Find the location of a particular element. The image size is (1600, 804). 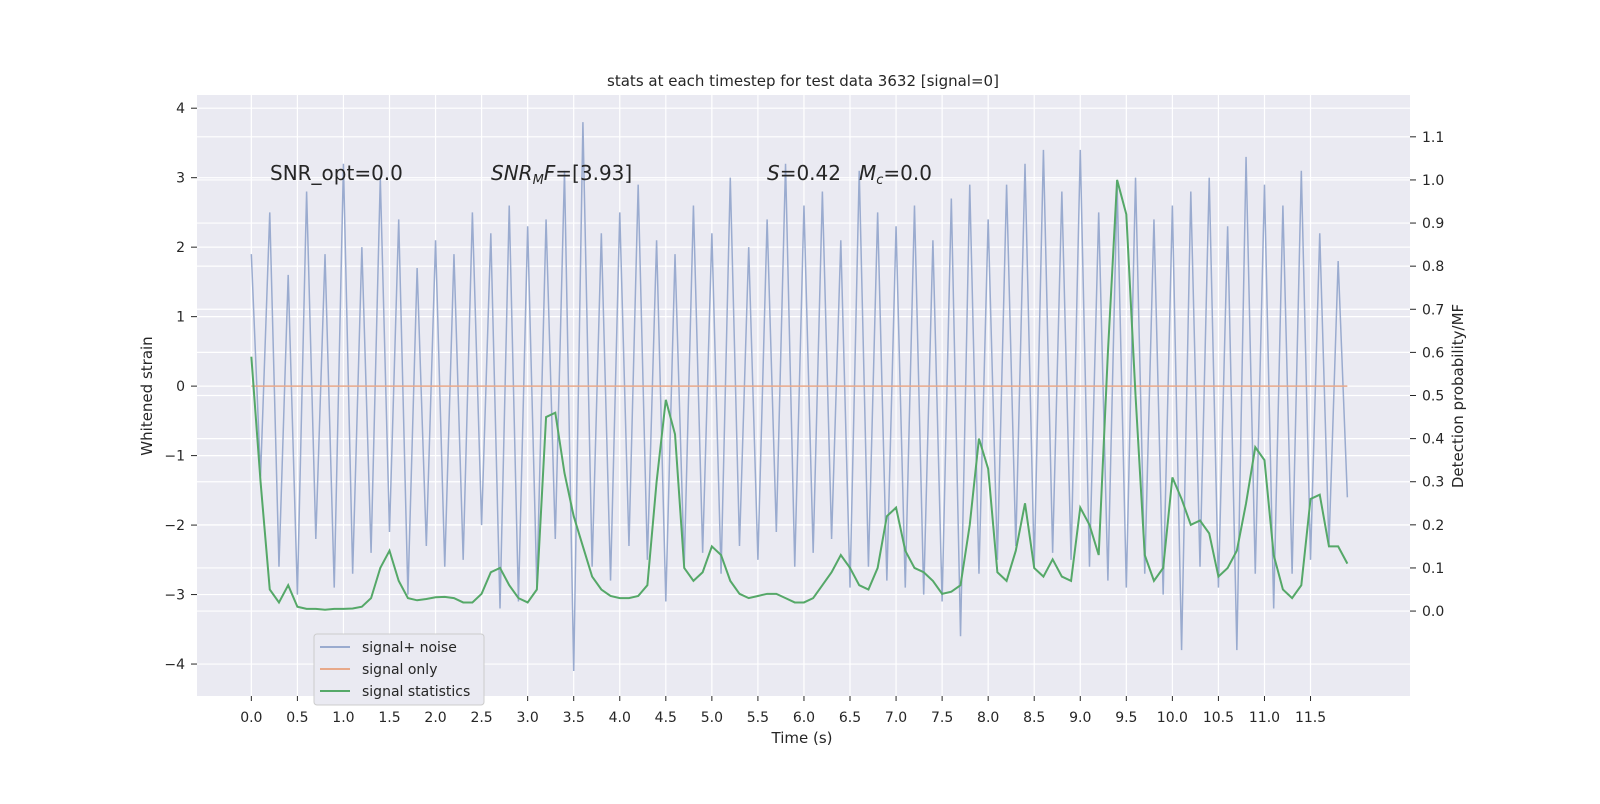

y-tick-label: 1 is located at coordinates (180, 318).